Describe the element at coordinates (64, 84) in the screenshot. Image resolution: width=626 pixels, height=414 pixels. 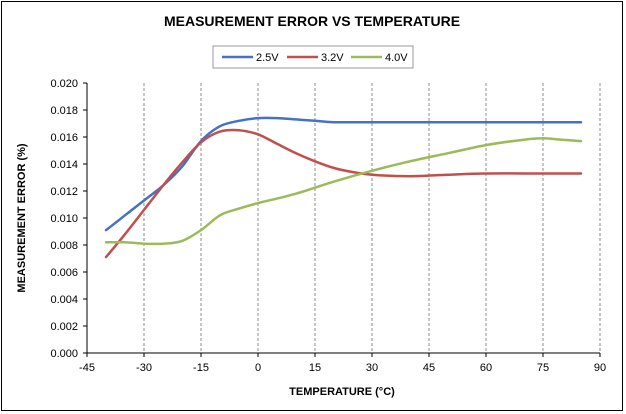
I see `y-tick-label: 0.020` at that location.